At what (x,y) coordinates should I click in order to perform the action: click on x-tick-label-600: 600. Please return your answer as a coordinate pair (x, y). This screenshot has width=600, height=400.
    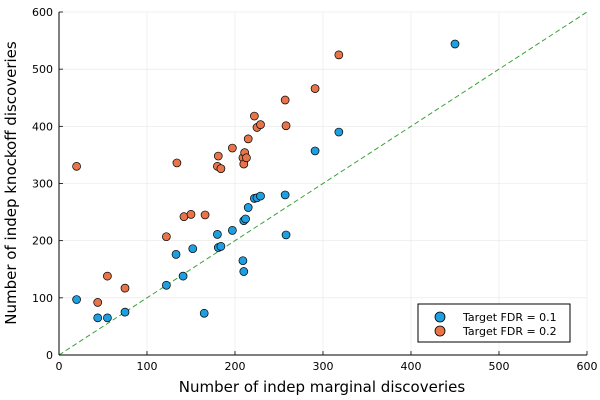
    Looking at the image, I should click on (587, 366).